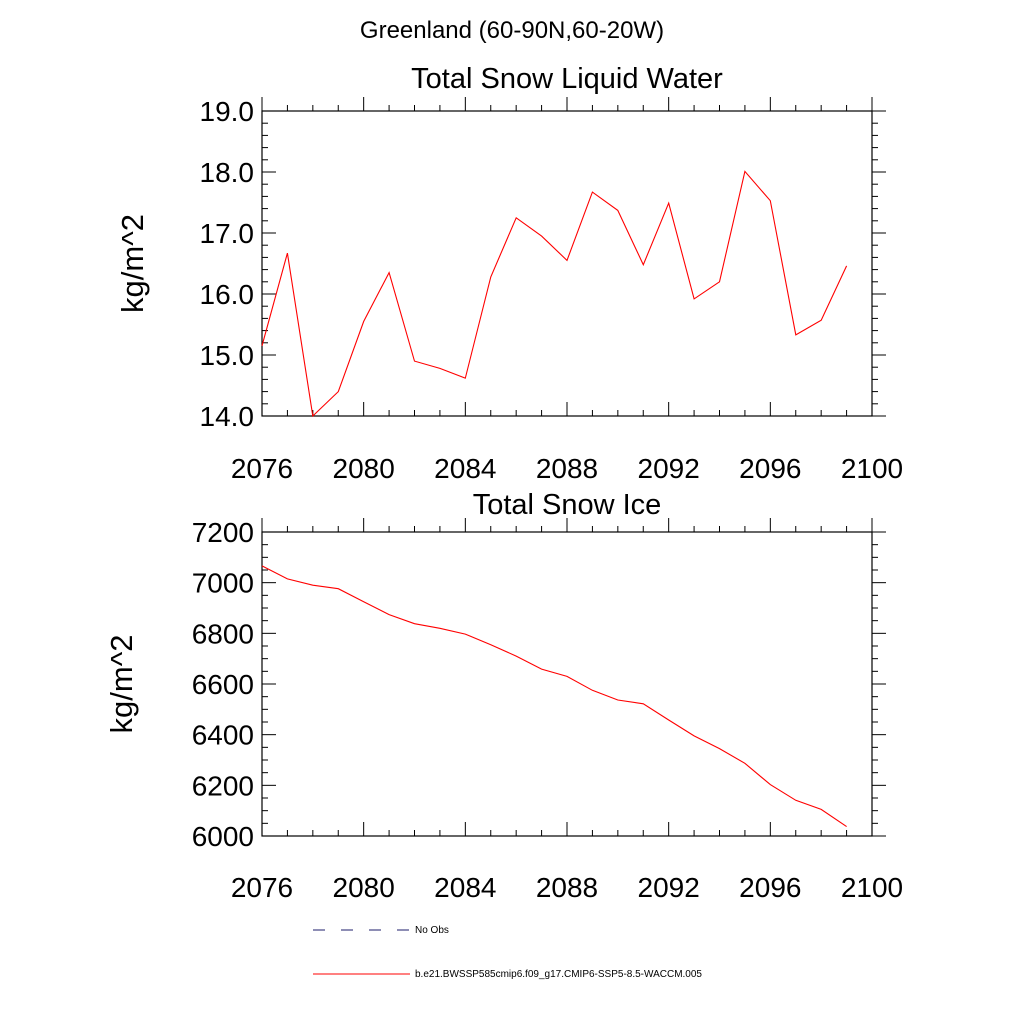 The image size is (1024, 1024). What do you see at coordinates (567, 79) in the screenshot?
I see `chart-title-snow-liquid-water: Total Snow Liquid Water` at bounding box center [567, 79].